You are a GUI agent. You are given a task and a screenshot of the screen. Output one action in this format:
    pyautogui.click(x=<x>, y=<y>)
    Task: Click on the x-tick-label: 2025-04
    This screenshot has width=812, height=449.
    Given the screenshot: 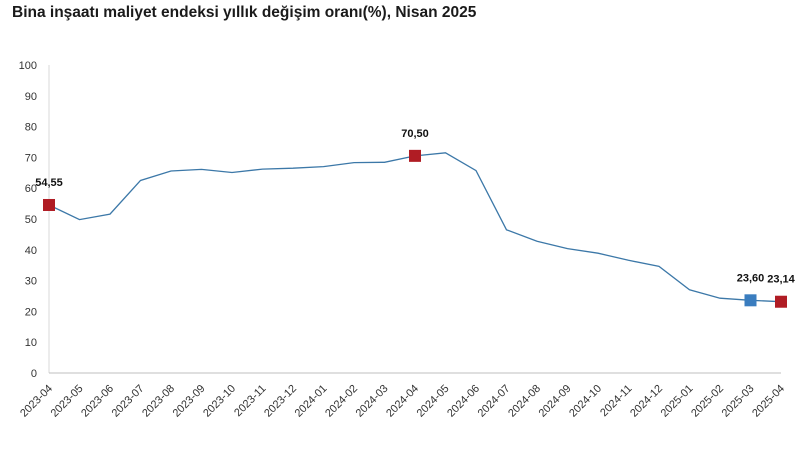 What is the action you would take?
    pyautogui.click(x=768, y=401)
    